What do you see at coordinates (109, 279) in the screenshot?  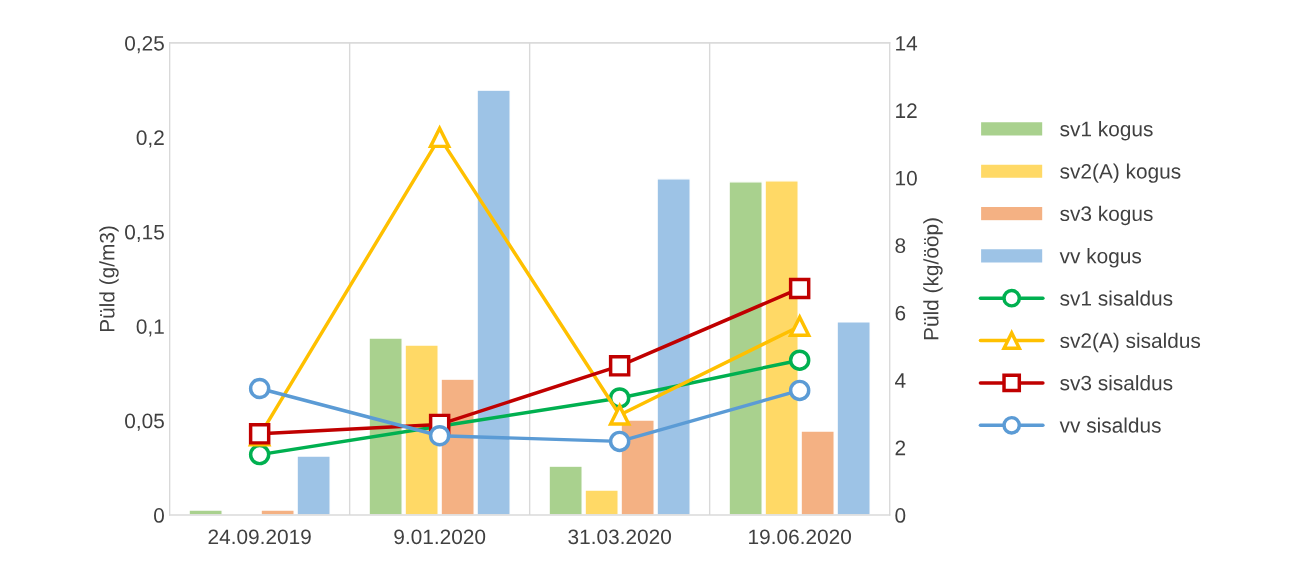 I see `y-axis-title: Püld (g/m3)` at bounding box center [109, 279].